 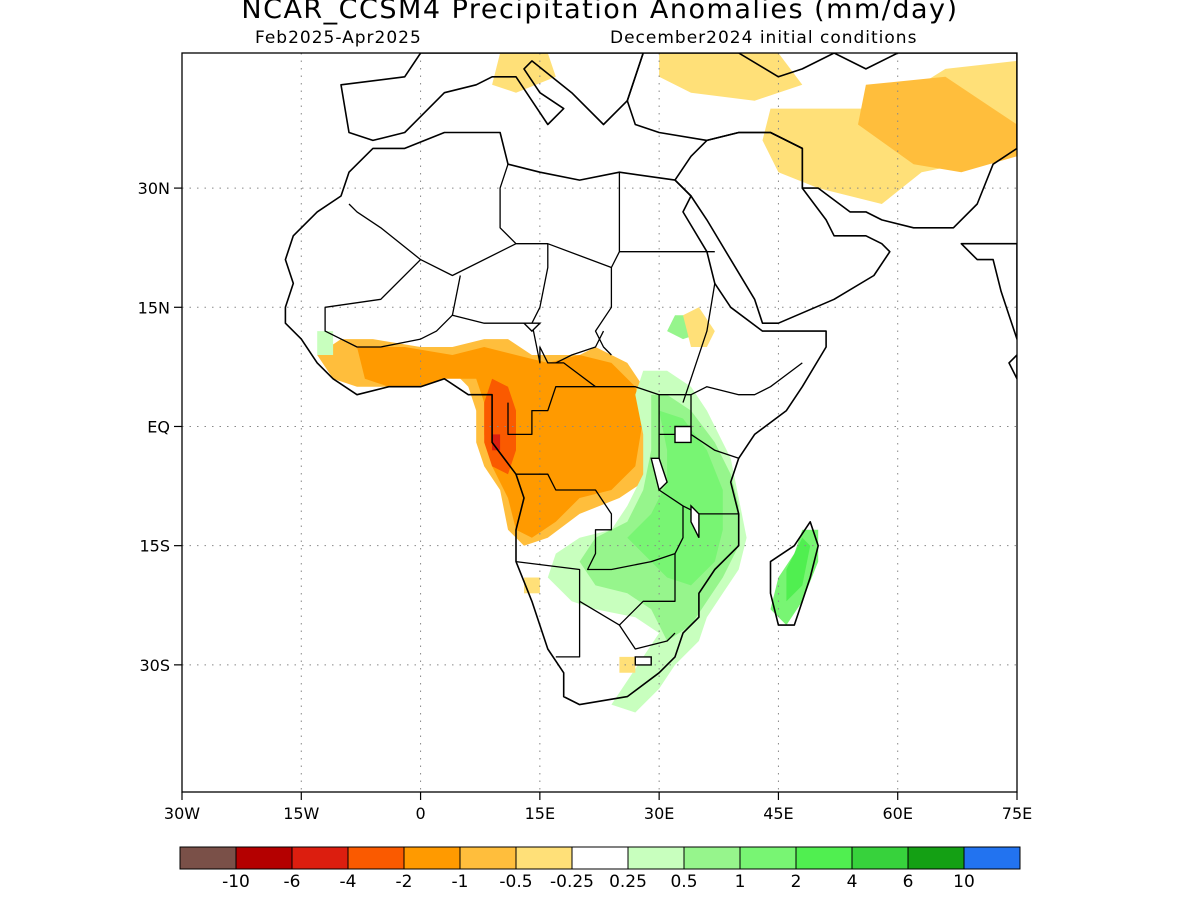 What do you see at coordinates (778, 813) in the screenshot?
I see `x-tick-label: 45E` at bounding box center [778, 813].